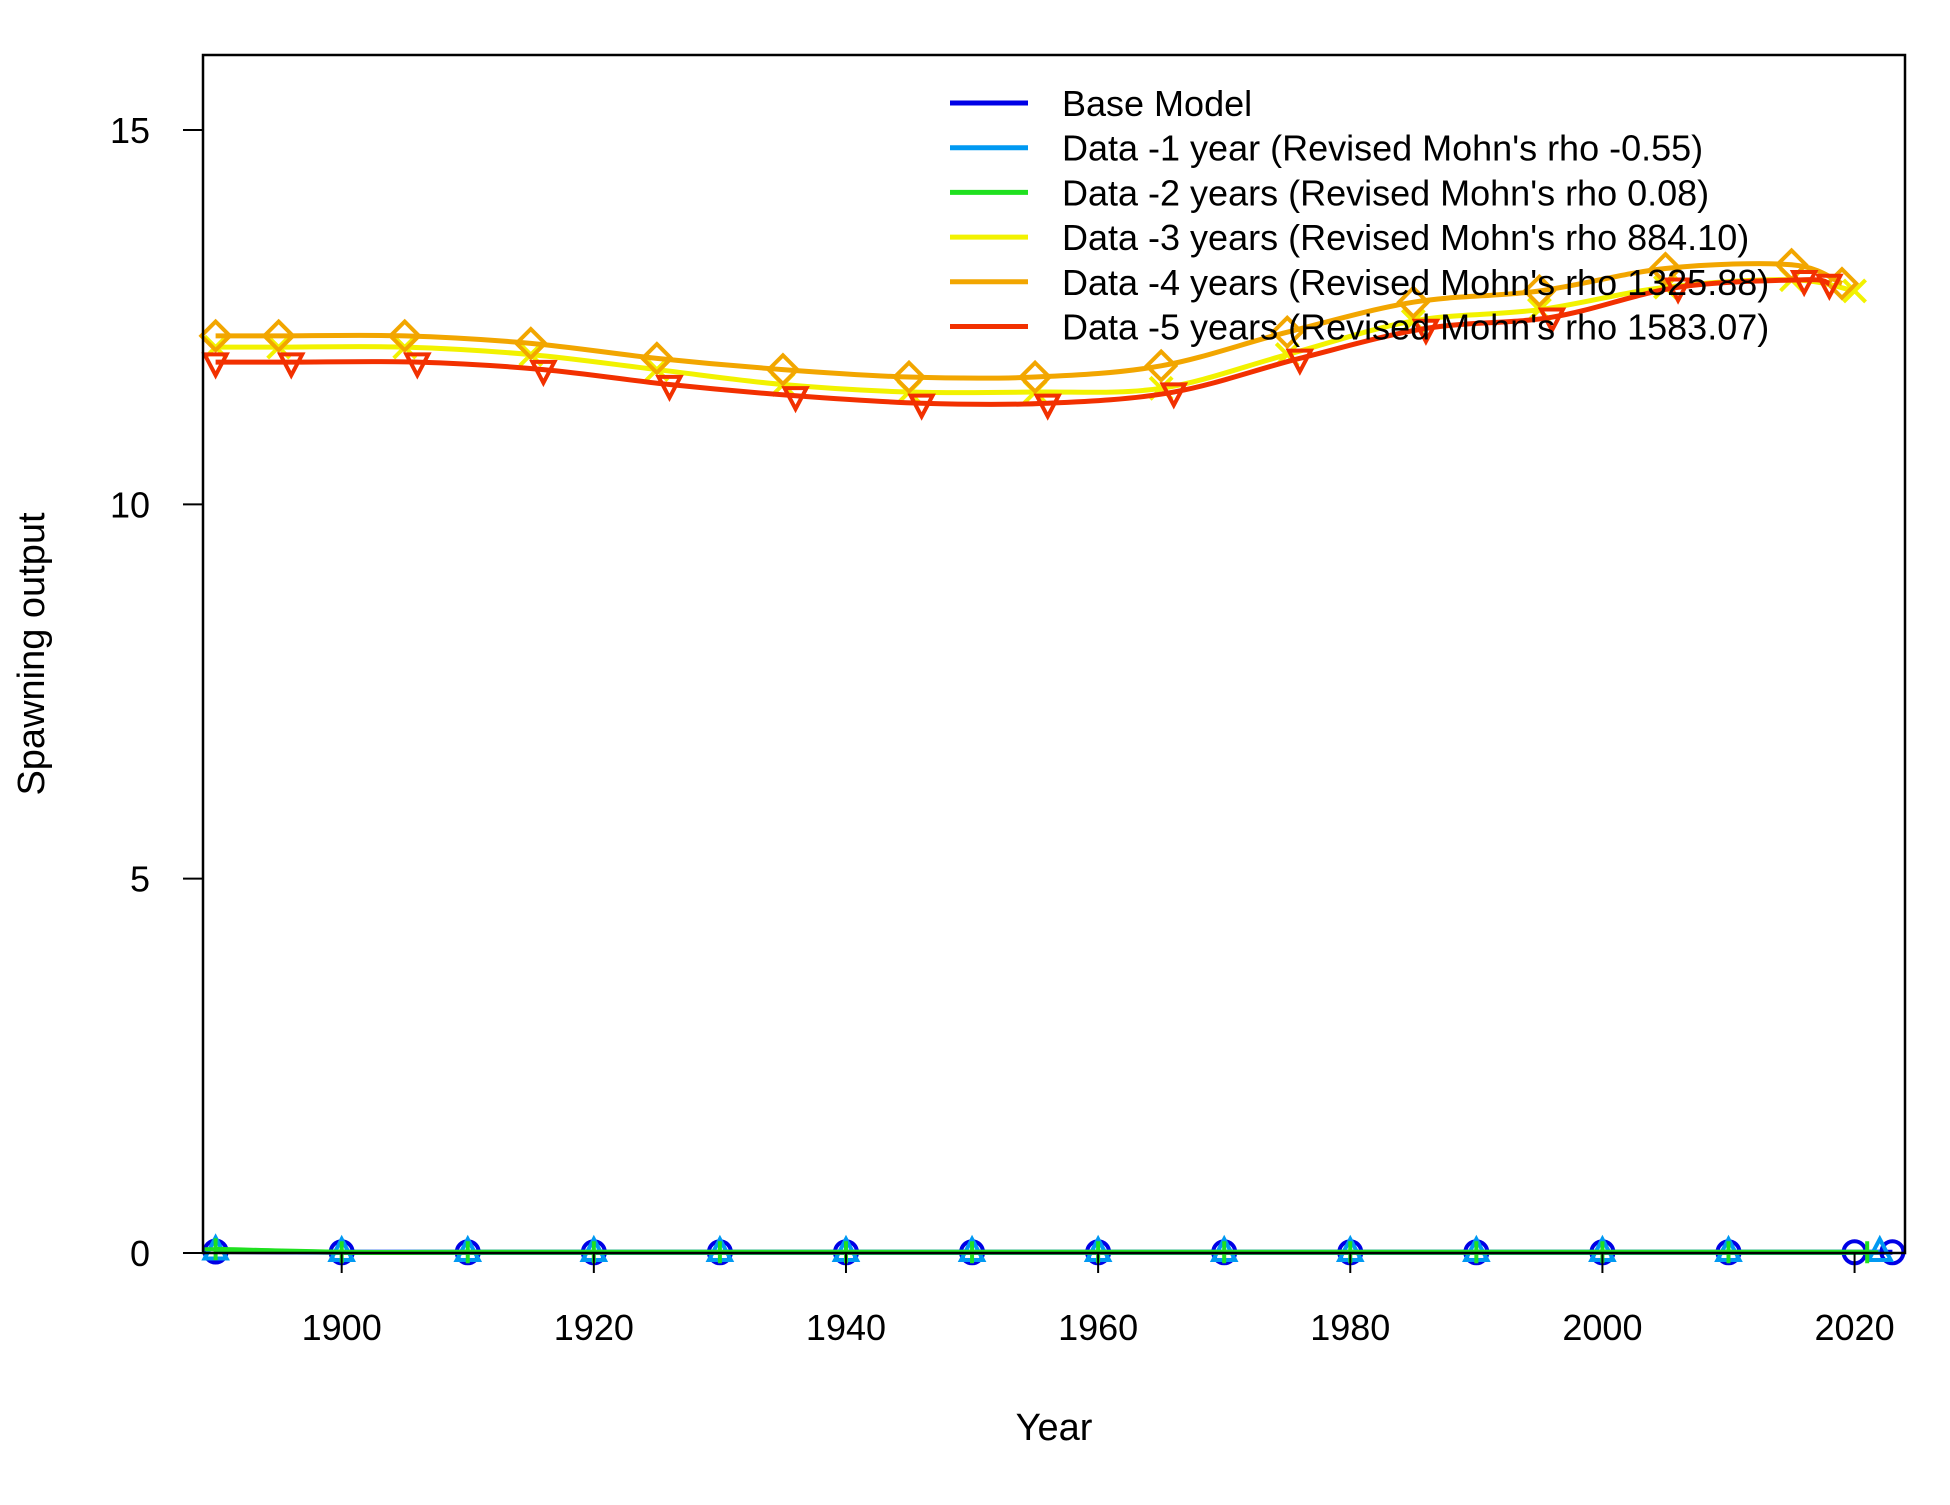 Image resolution: width=1950 pixels, height=1505 pixels. What do you see at coordinates (140, 879) in the screenshot?
I see `y-tick-label: 5` at bounding box center [140, 879].